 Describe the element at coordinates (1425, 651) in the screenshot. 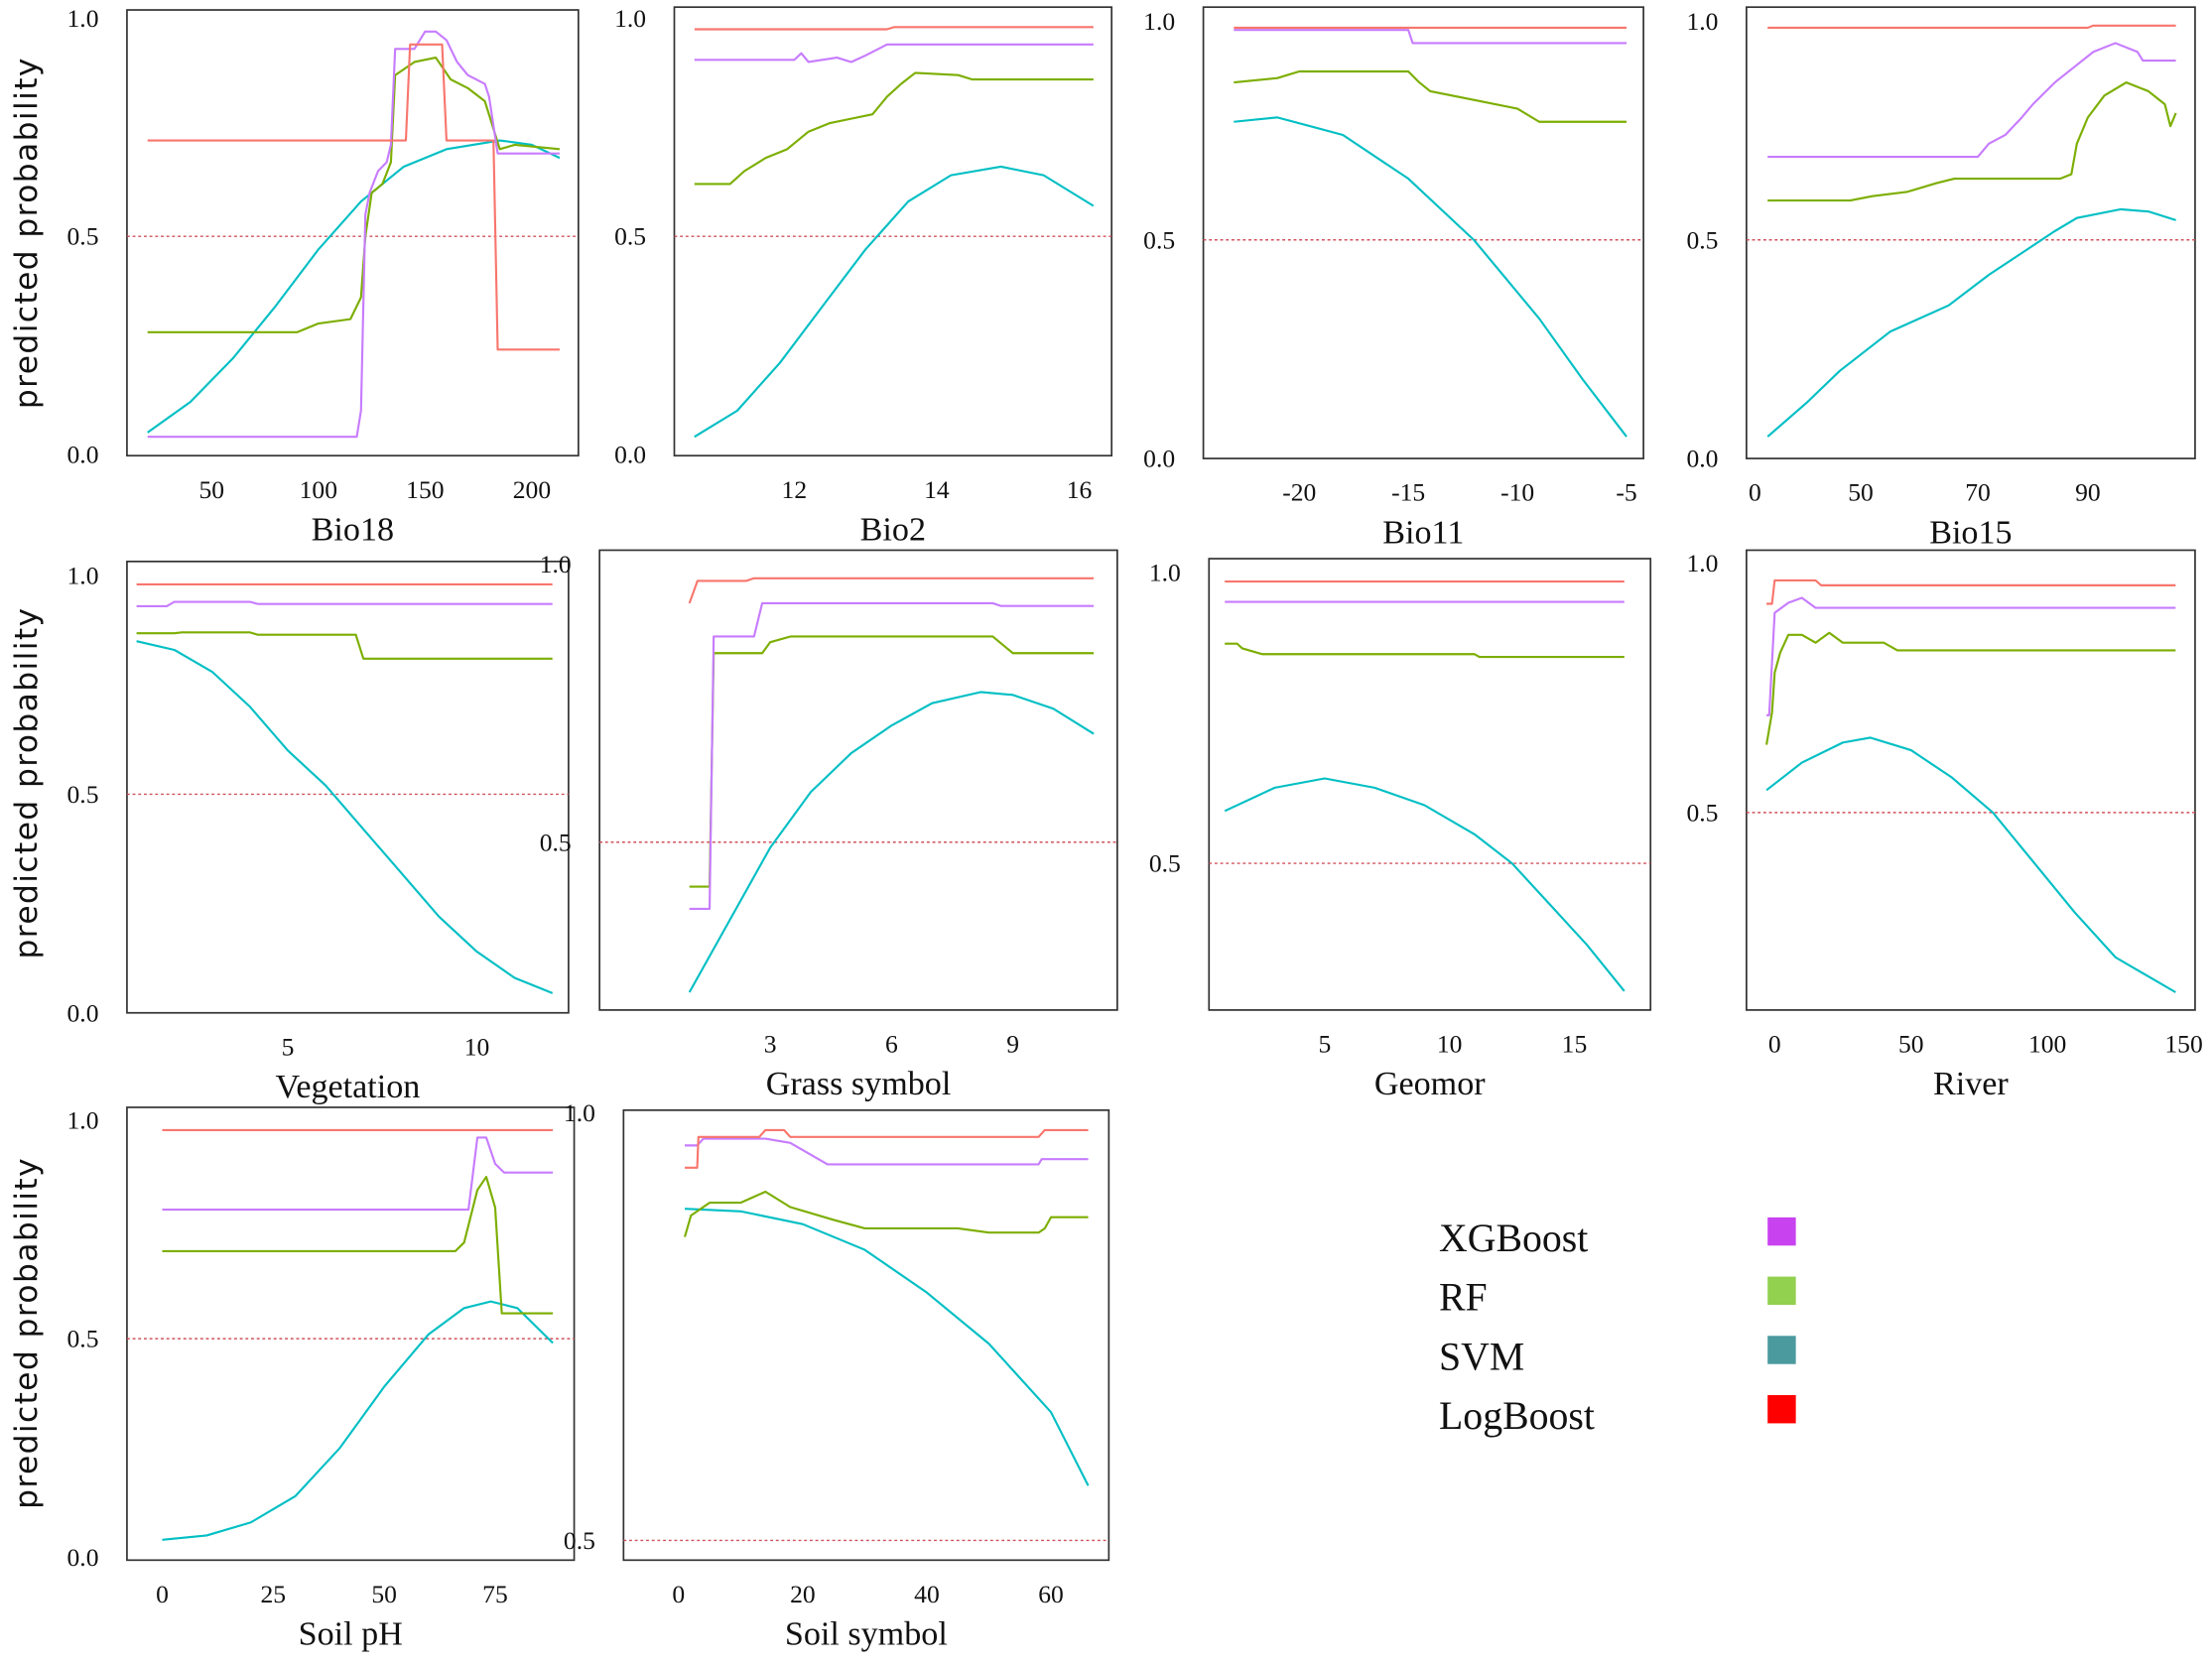

I see `line-rf-geomor` at that location.